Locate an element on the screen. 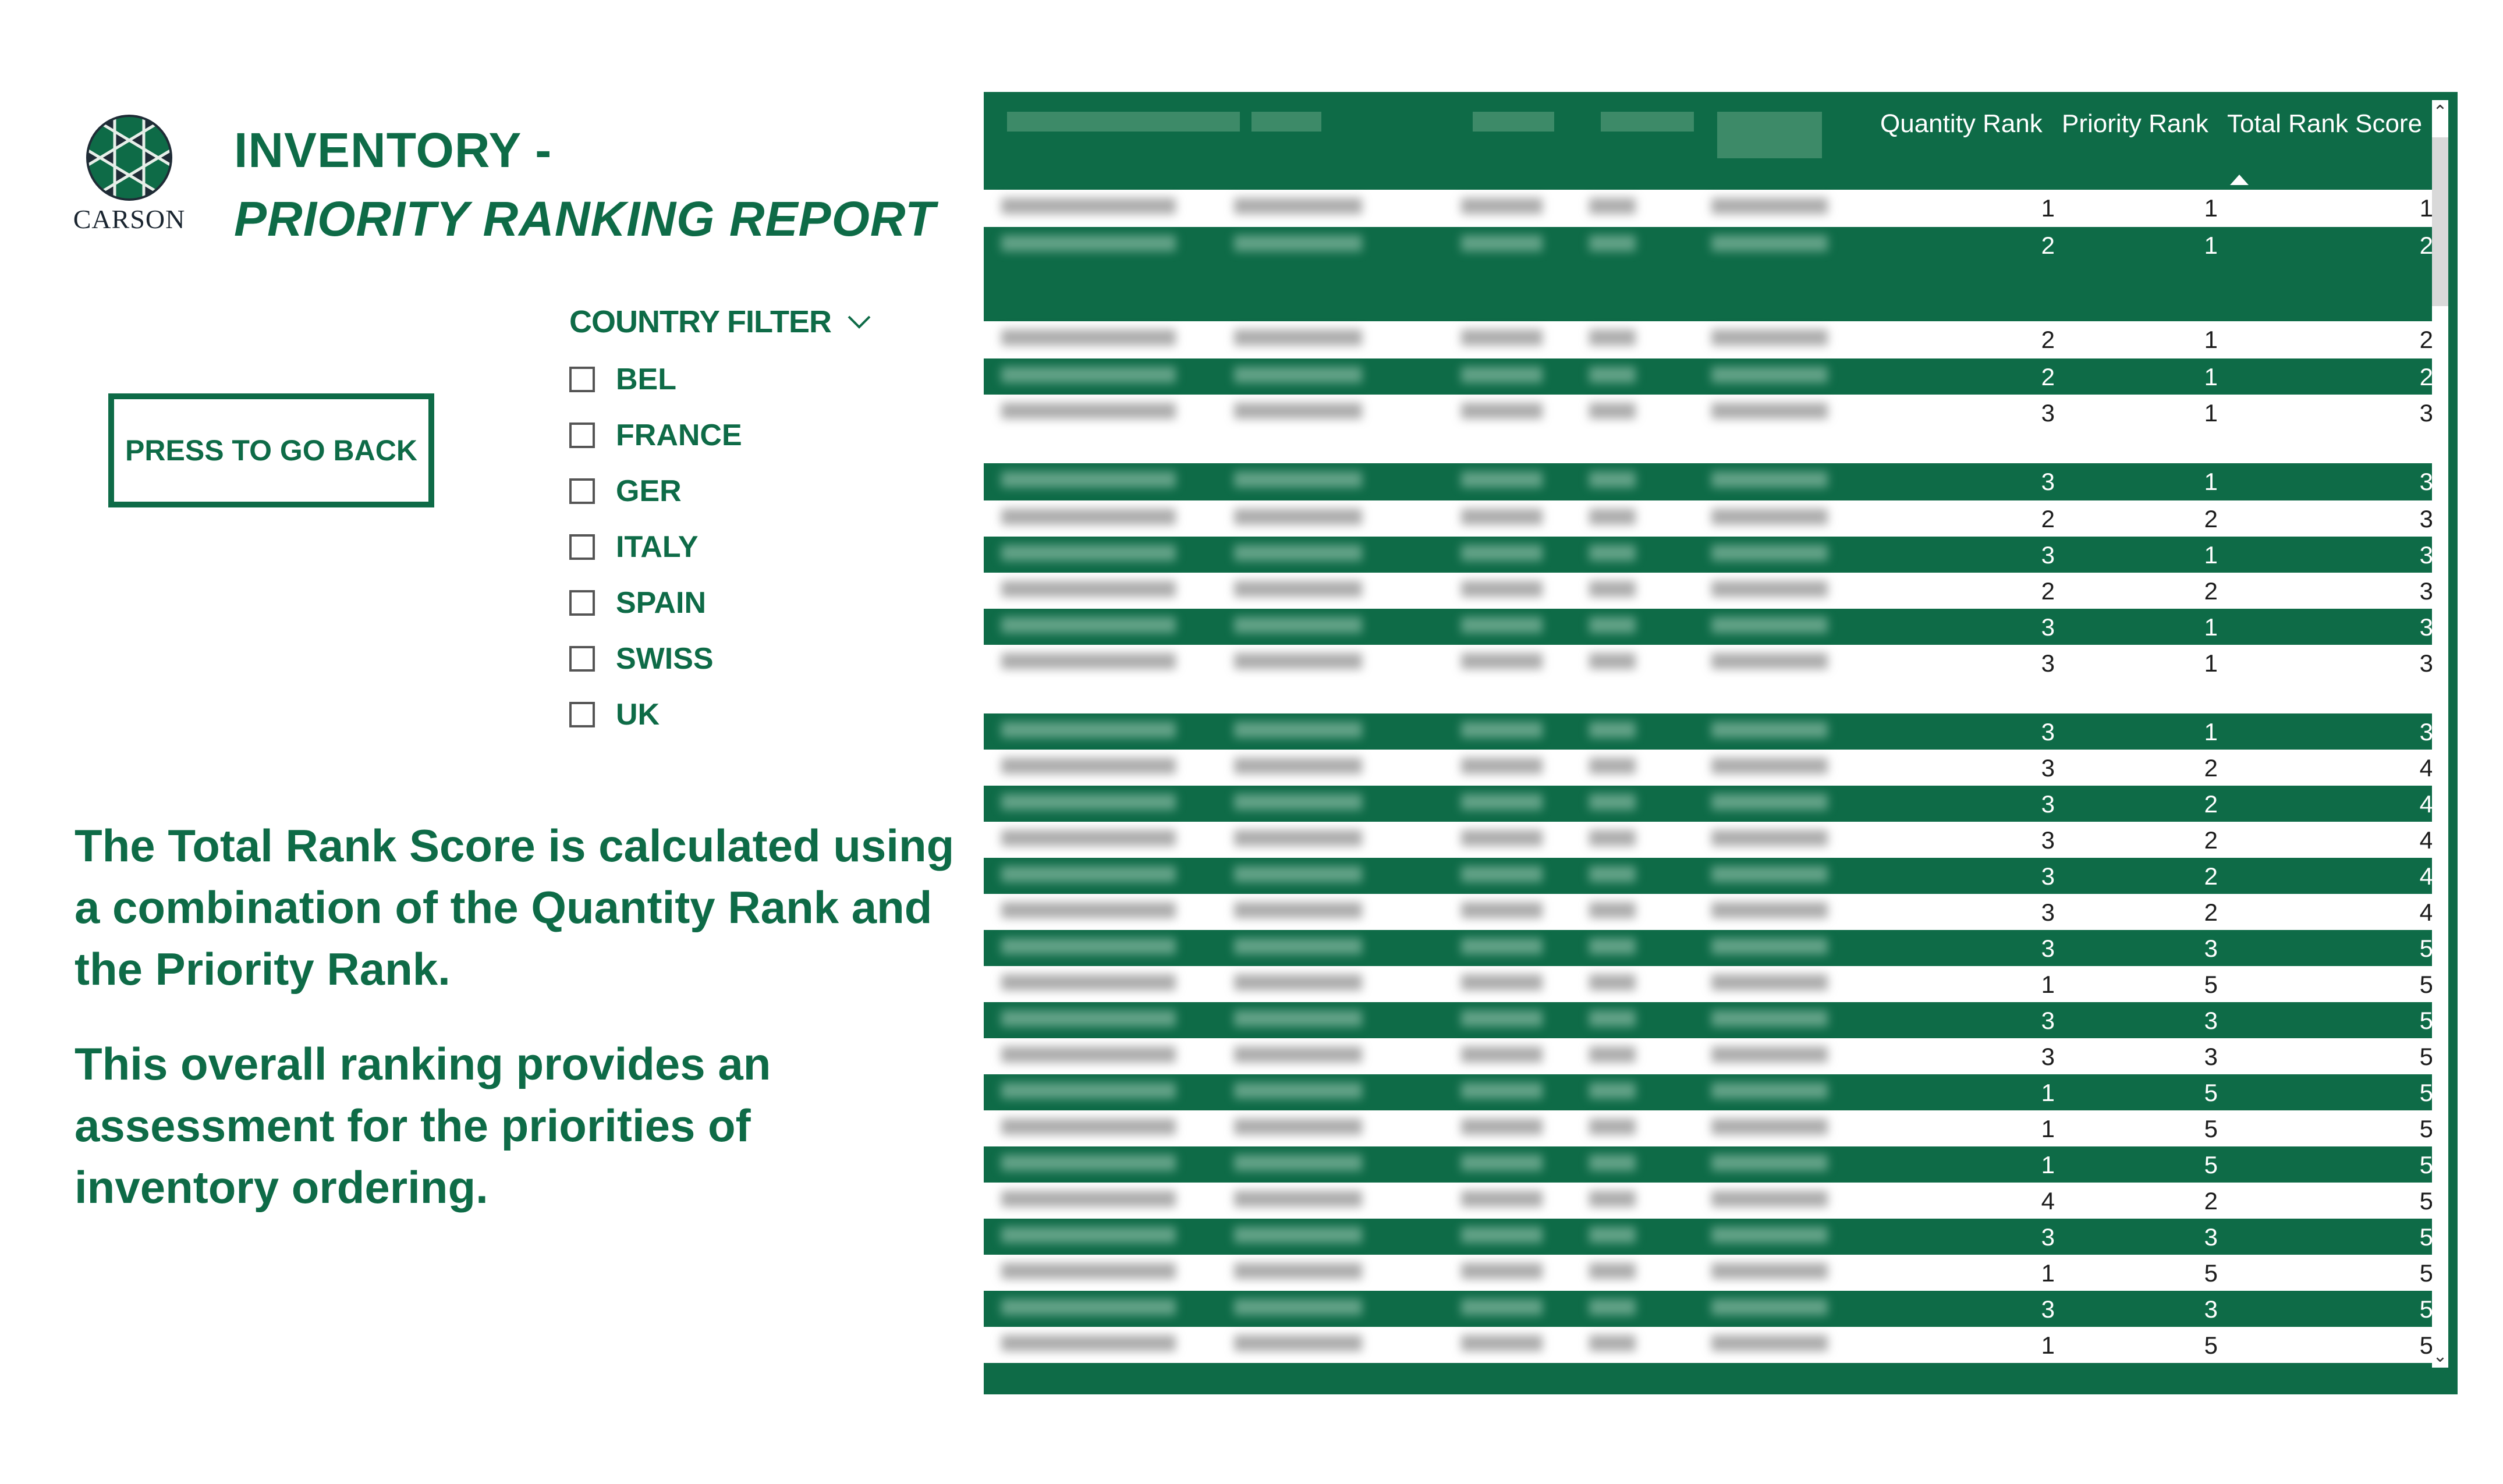  table-row: 1 1 1 is located at coordinates (1711, 208).